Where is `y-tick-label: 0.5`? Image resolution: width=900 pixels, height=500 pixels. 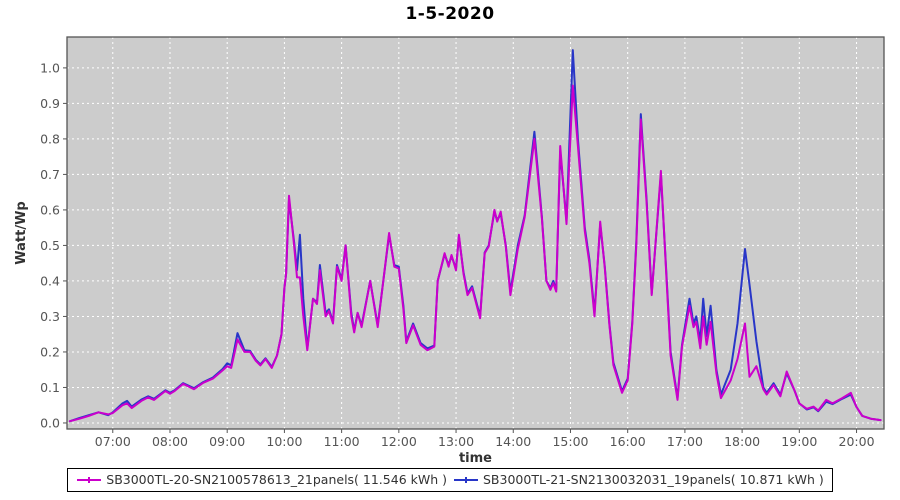 y-tick-label: 0.5 is located at coordinates (50, 245).